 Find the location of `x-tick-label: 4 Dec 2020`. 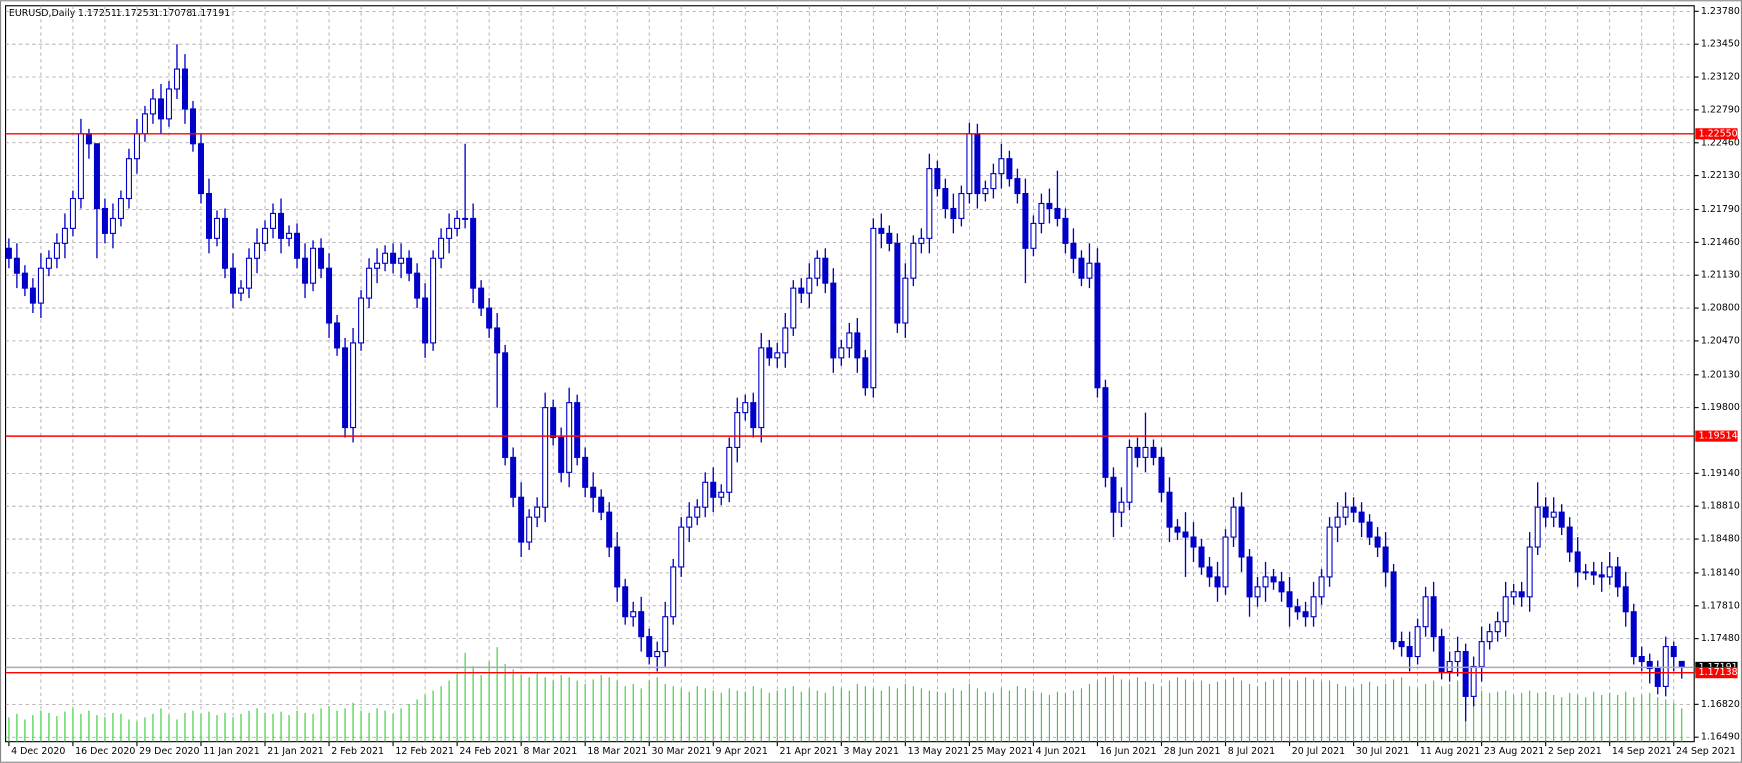

x-tick-label: 4 Dec 2020 is located at coordinates (38, 751).